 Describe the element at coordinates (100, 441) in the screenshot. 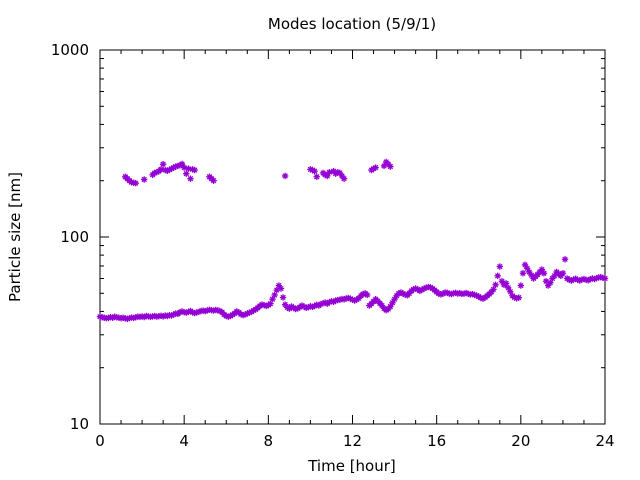

I see `x-tick-label: 0` at that location.